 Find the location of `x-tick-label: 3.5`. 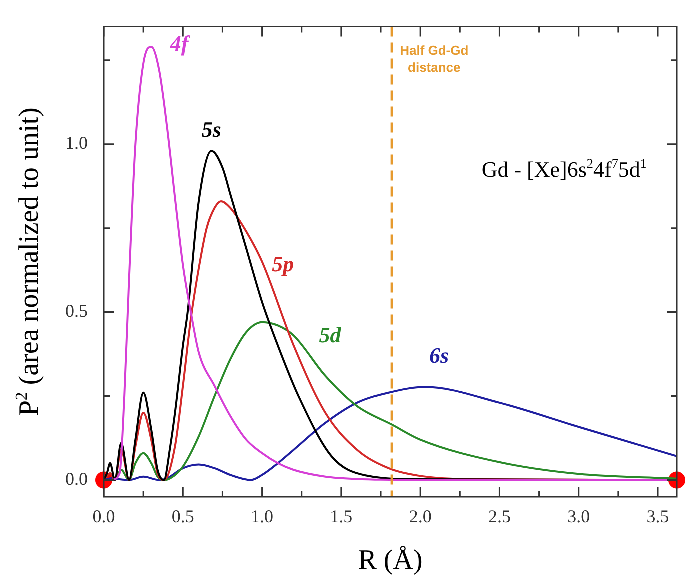

x-tick-label: 3.5 is located at coordinates (658, 516).